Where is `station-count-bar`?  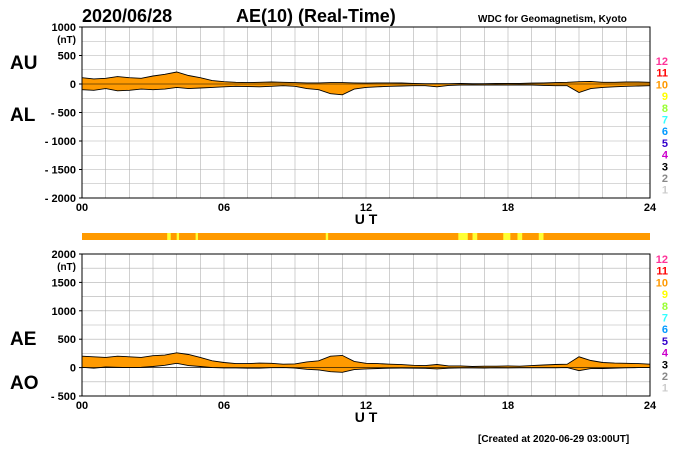
station-count-bar is located at coordinates (366, 236).